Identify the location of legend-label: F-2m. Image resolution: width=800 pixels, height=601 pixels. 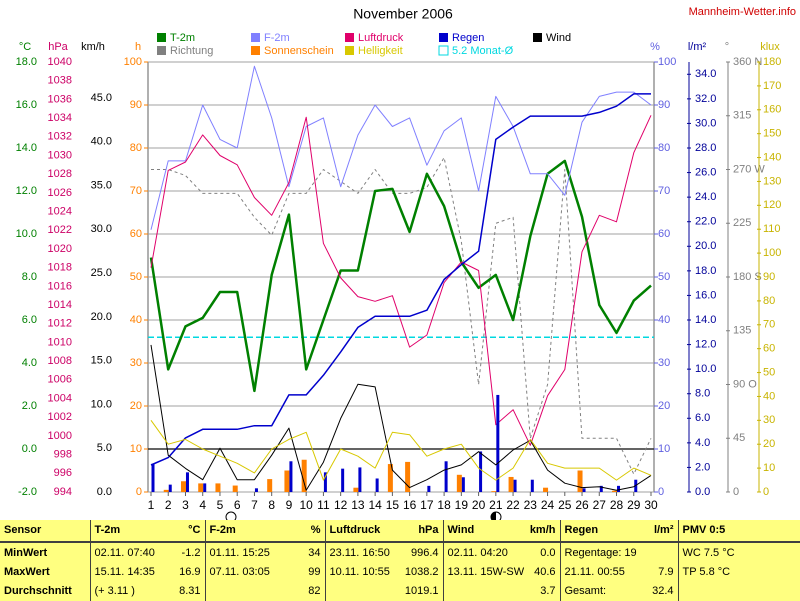
(277, 38).